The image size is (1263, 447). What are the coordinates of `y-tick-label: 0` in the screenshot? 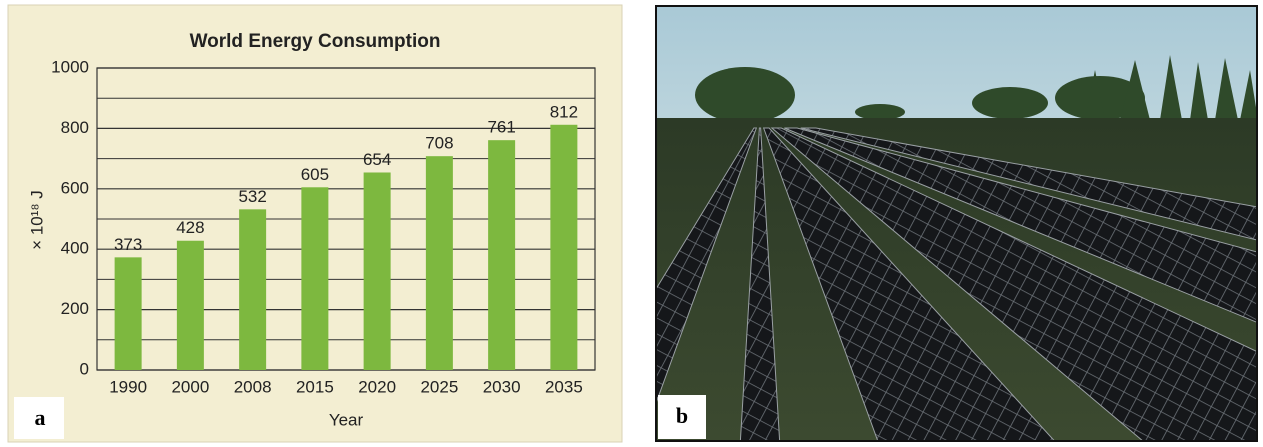 It's located at (84, 368).